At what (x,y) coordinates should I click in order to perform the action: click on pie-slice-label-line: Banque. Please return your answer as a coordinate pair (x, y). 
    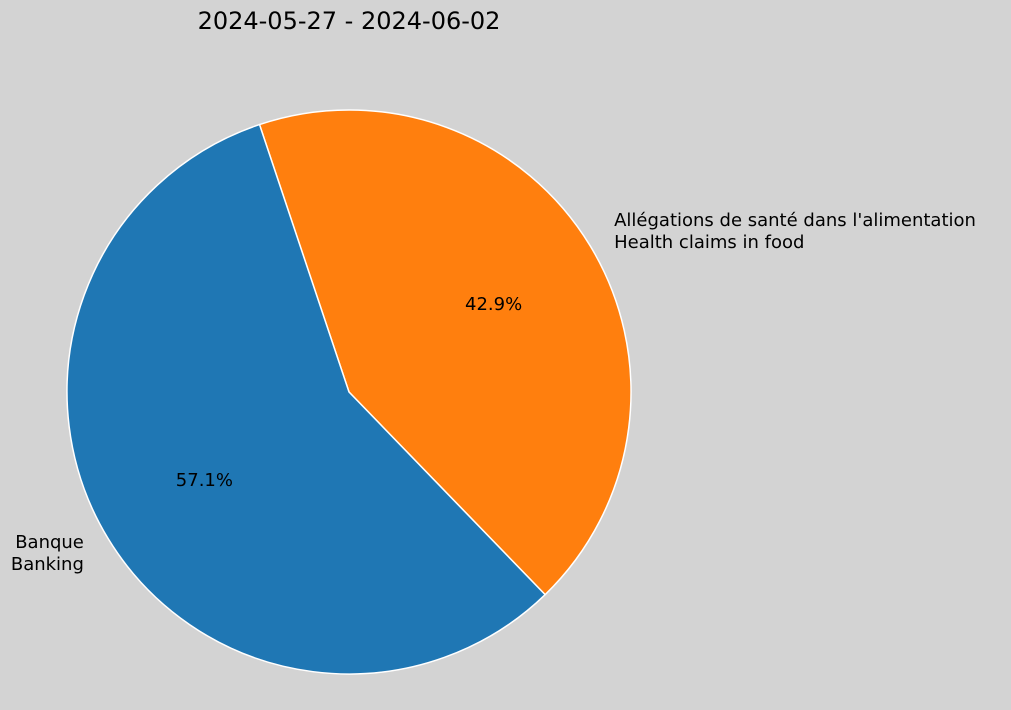
    Looking at the image, I should click on (49, 542).